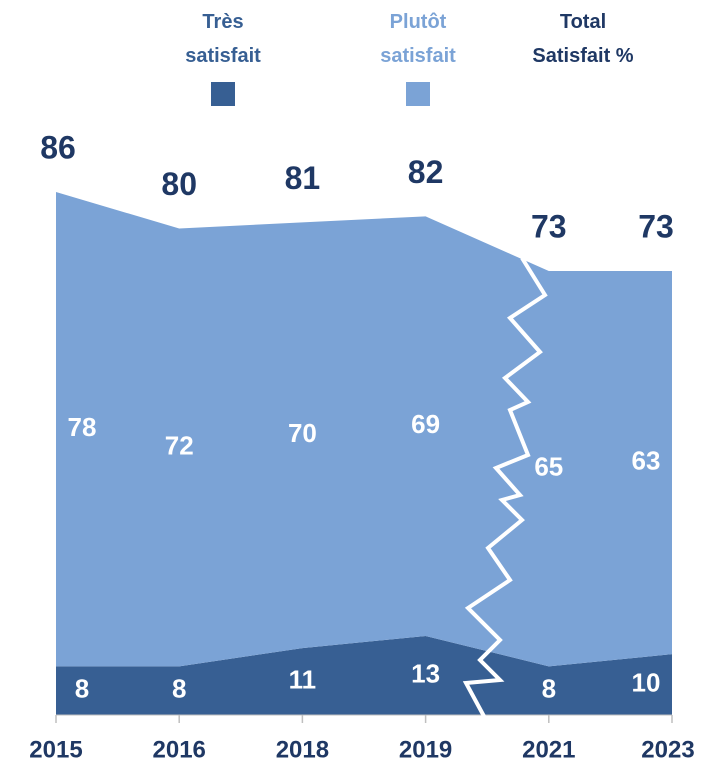 The width and height of the screenshot is (710, 768). What do you see at coordinates (82, 427) in the screenshot?
I see `data-label: 78` at bounding box center [82, 427].